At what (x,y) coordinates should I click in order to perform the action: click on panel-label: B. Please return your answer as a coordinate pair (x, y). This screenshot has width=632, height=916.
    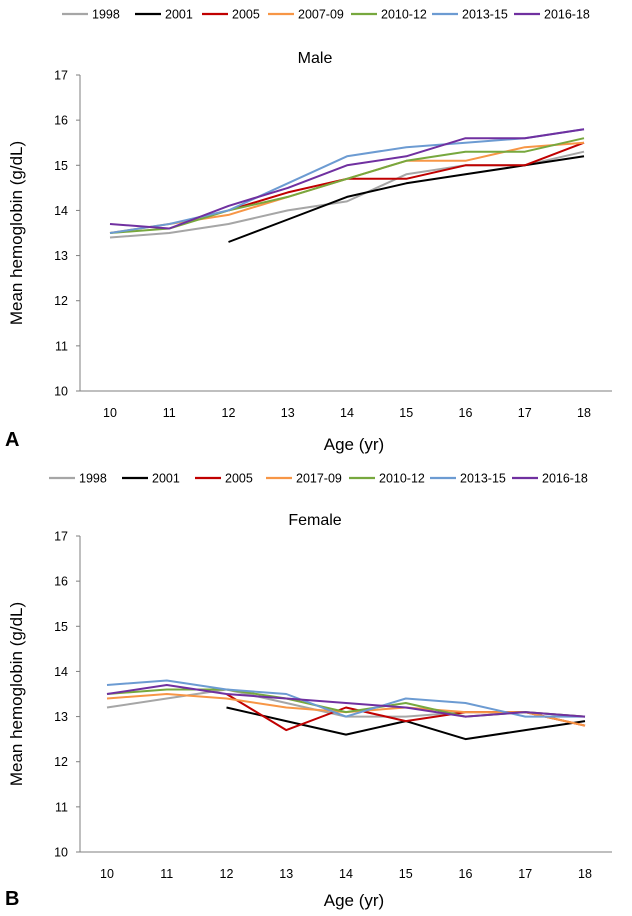
    Looking at the image, I should click on (12, 899).